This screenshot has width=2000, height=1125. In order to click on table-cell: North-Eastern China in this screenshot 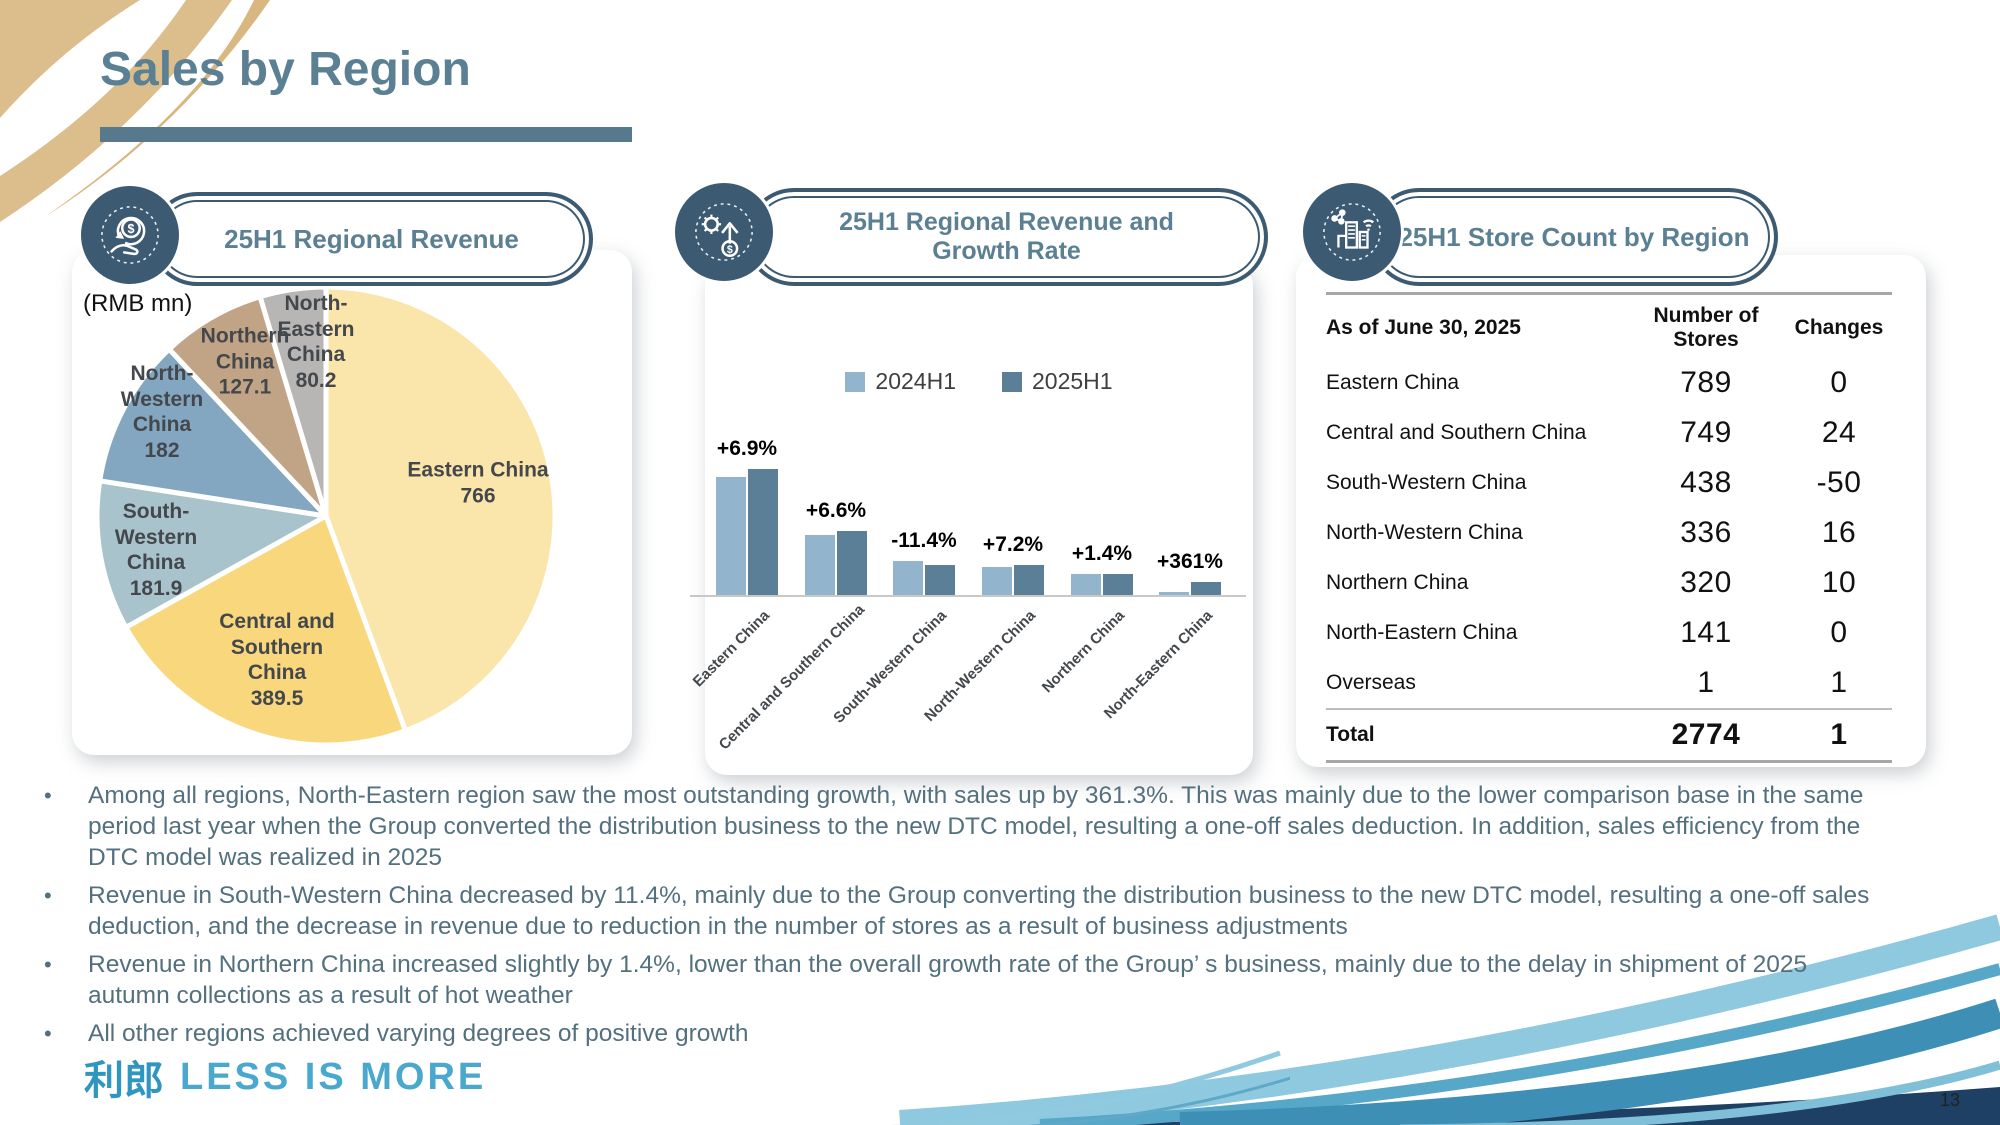, I will do `click(1422, 633)`.